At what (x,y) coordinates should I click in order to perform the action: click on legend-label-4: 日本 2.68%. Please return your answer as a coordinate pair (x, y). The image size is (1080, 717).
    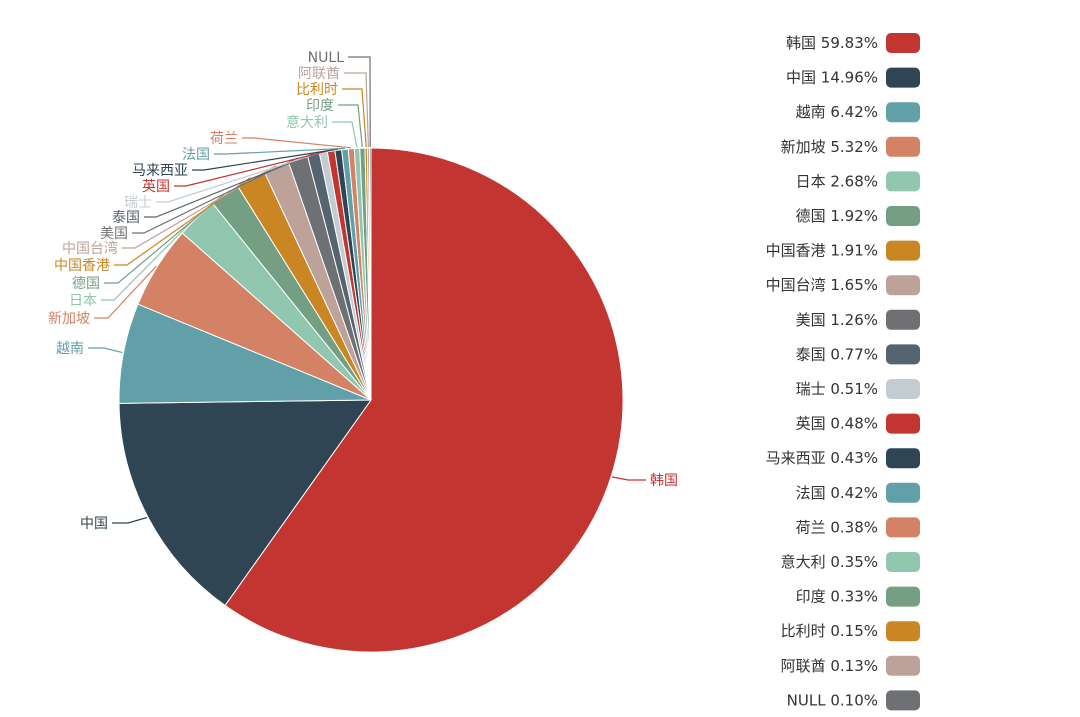
    Looking at the image, I should click on (837, 181).